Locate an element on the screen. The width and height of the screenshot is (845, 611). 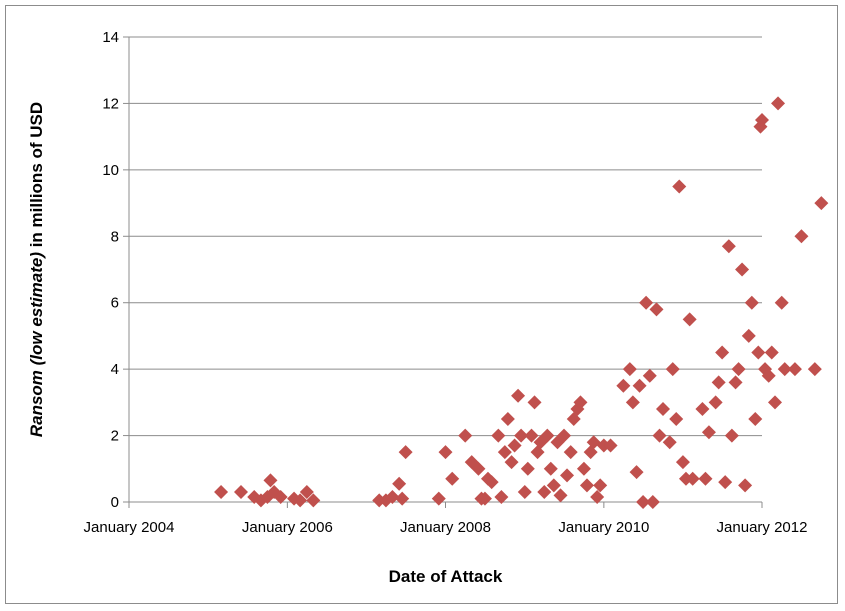
x-tick-label: January 2008 is located at coordinates (445, 527).